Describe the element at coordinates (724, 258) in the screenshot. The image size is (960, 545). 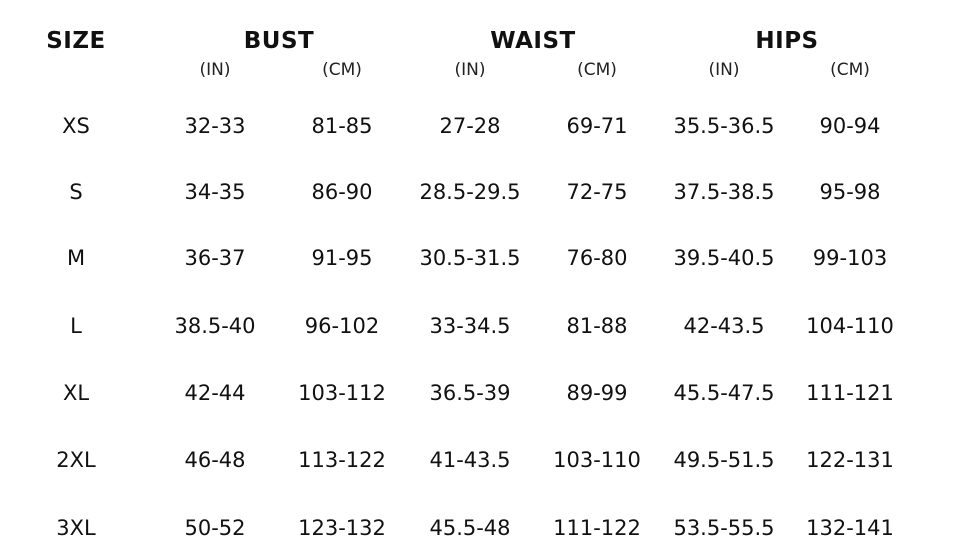
I see `measurement-cell: 39.5-40.5` at that location.